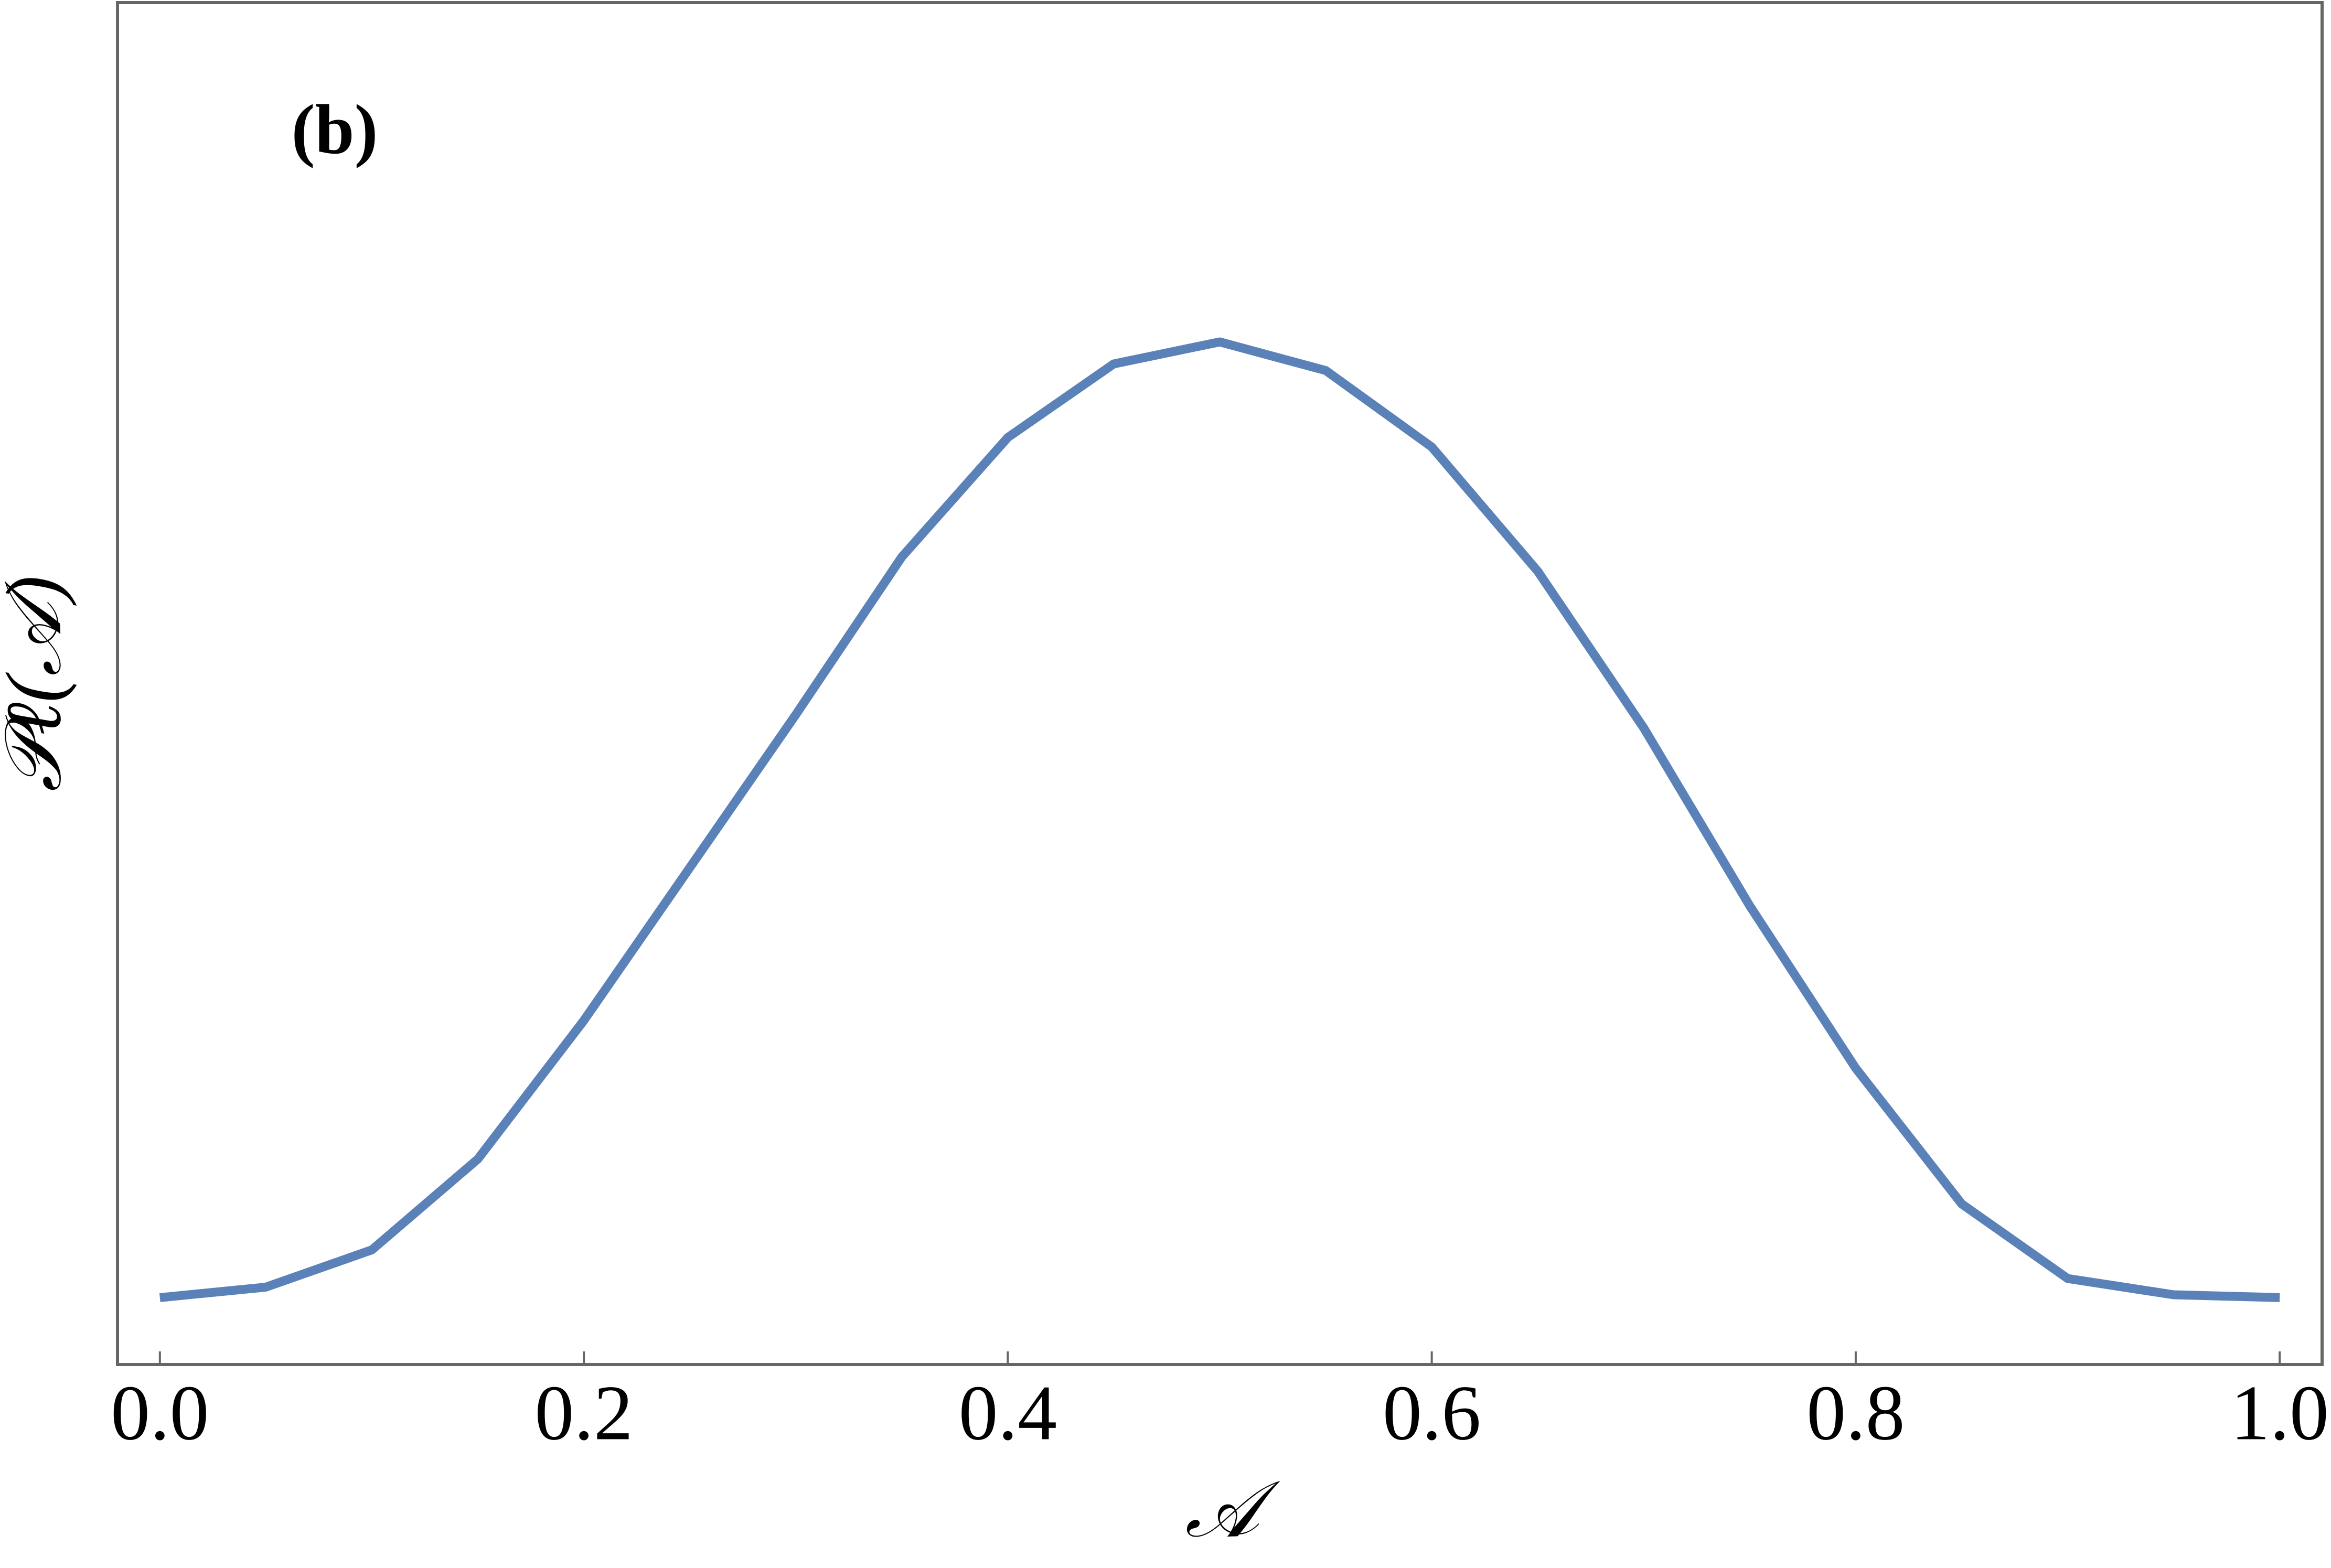  What do you see at coordinates (1008, 1412) in the screenshot?
I see `x-tick-label: 0.4` at bounding box center [1008, 1412].